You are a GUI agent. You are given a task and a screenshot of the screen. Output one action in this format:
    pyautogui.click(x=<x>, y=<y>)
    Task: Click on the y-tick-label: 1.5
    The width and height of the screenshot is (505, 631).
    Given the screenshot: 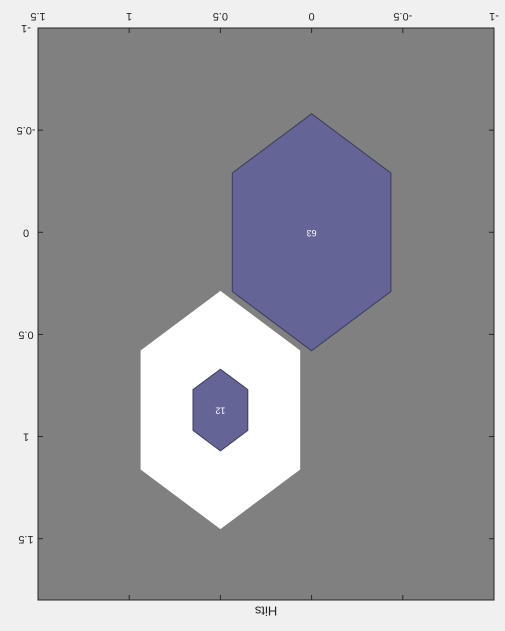 What is the action you would take?
    pyautogui.click(x=25, y=539)
    